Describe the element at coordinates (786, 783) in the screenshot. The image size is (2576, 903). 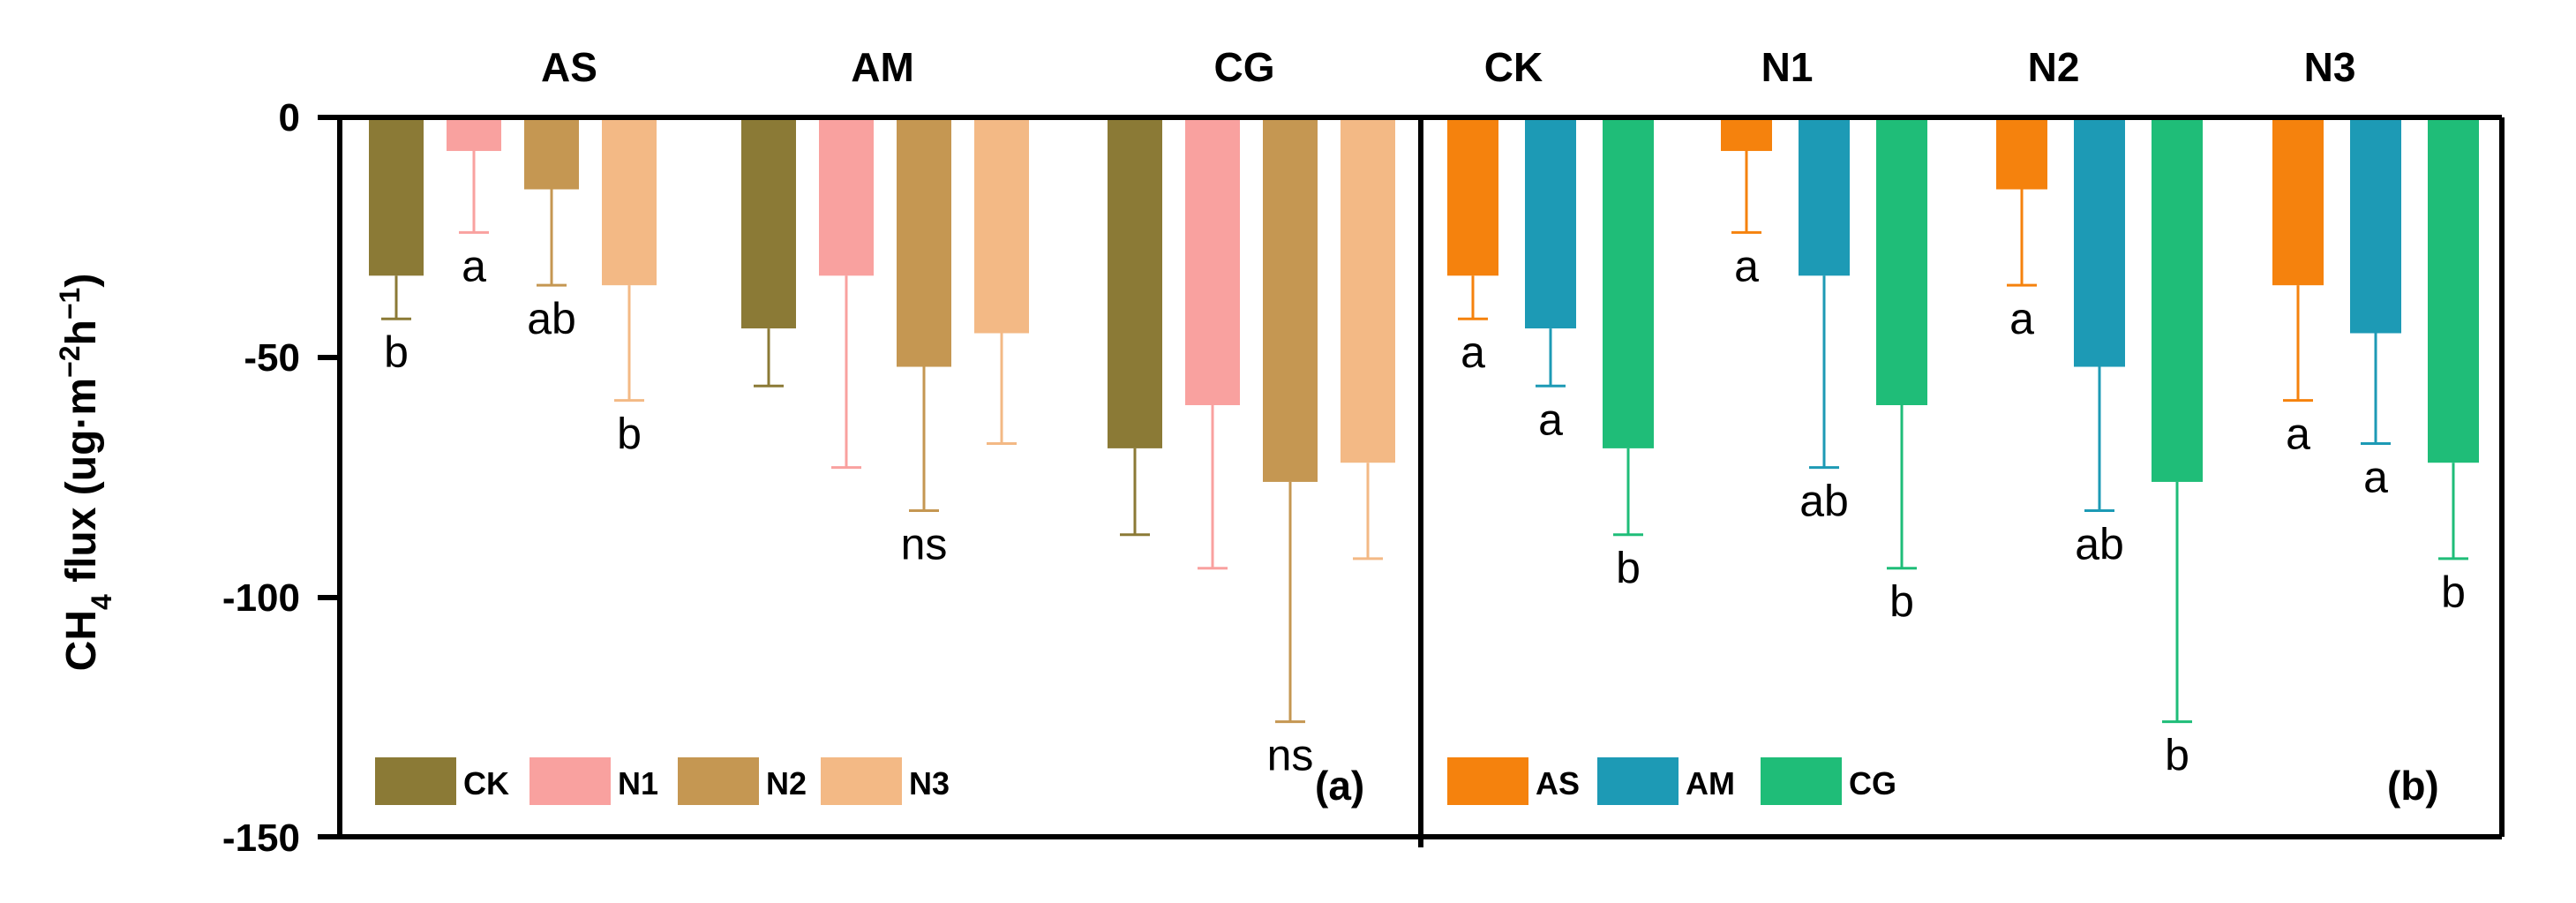
I see `legend-label: N2` at that location.